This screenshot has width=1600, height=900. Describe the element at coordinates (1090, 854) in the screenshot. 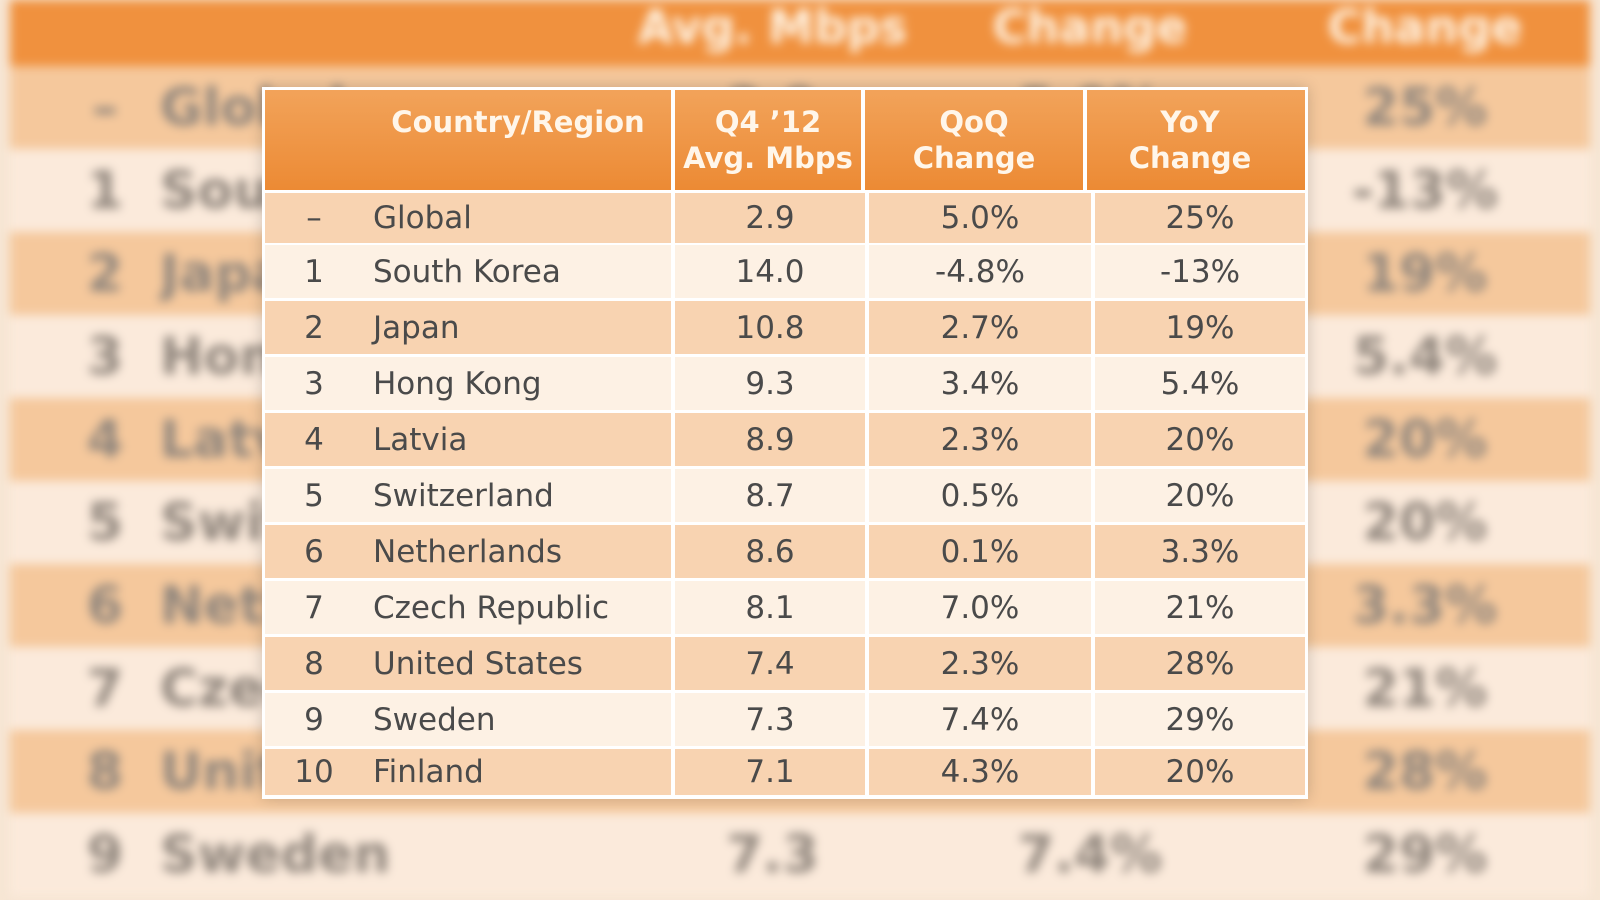

I see `bg-cell-qoq: 7.4%` at that location.